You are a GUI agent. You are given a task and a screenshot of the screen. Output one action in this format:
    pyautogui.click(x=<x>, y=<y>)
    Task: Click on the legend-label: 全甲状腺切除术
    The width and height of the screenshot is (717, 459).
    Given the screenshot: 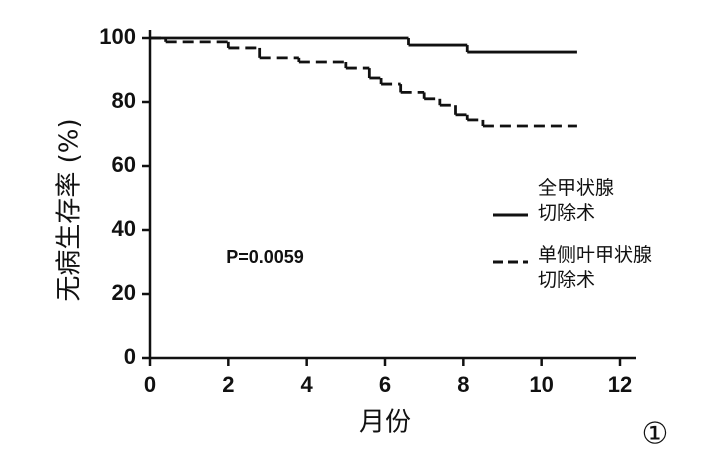 What is the action you would take?
    pyautogui.click(x=576, y=200)
    